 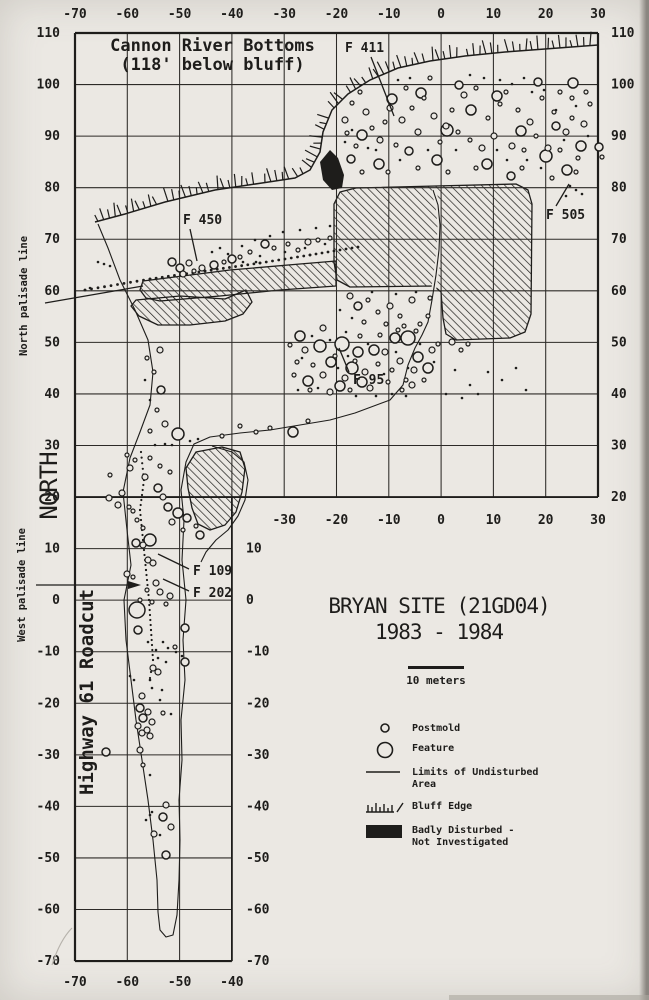 I want to click on axis-label: 40, so click(x=619, y=394).